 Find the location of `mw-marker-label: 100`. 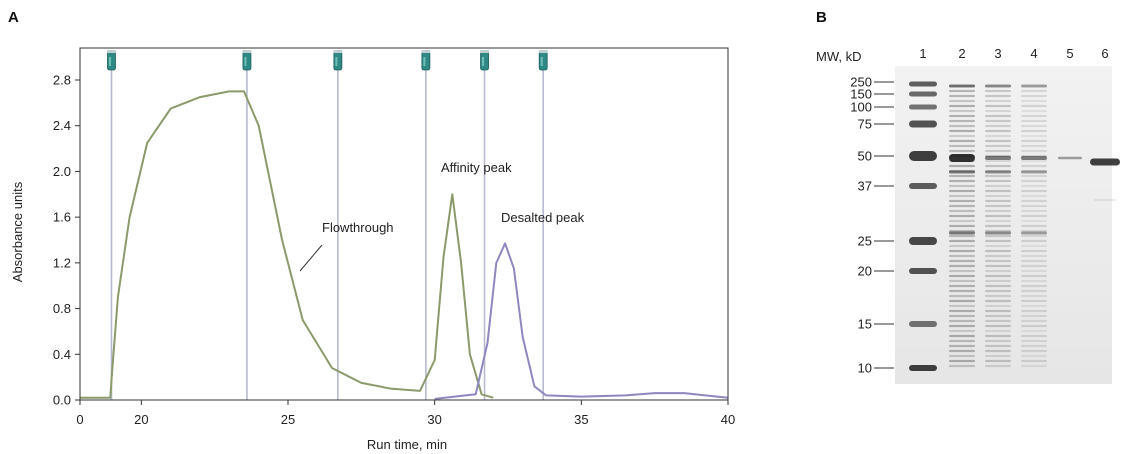

mw-marker-label: 100 is located at coordinates (861, 107).